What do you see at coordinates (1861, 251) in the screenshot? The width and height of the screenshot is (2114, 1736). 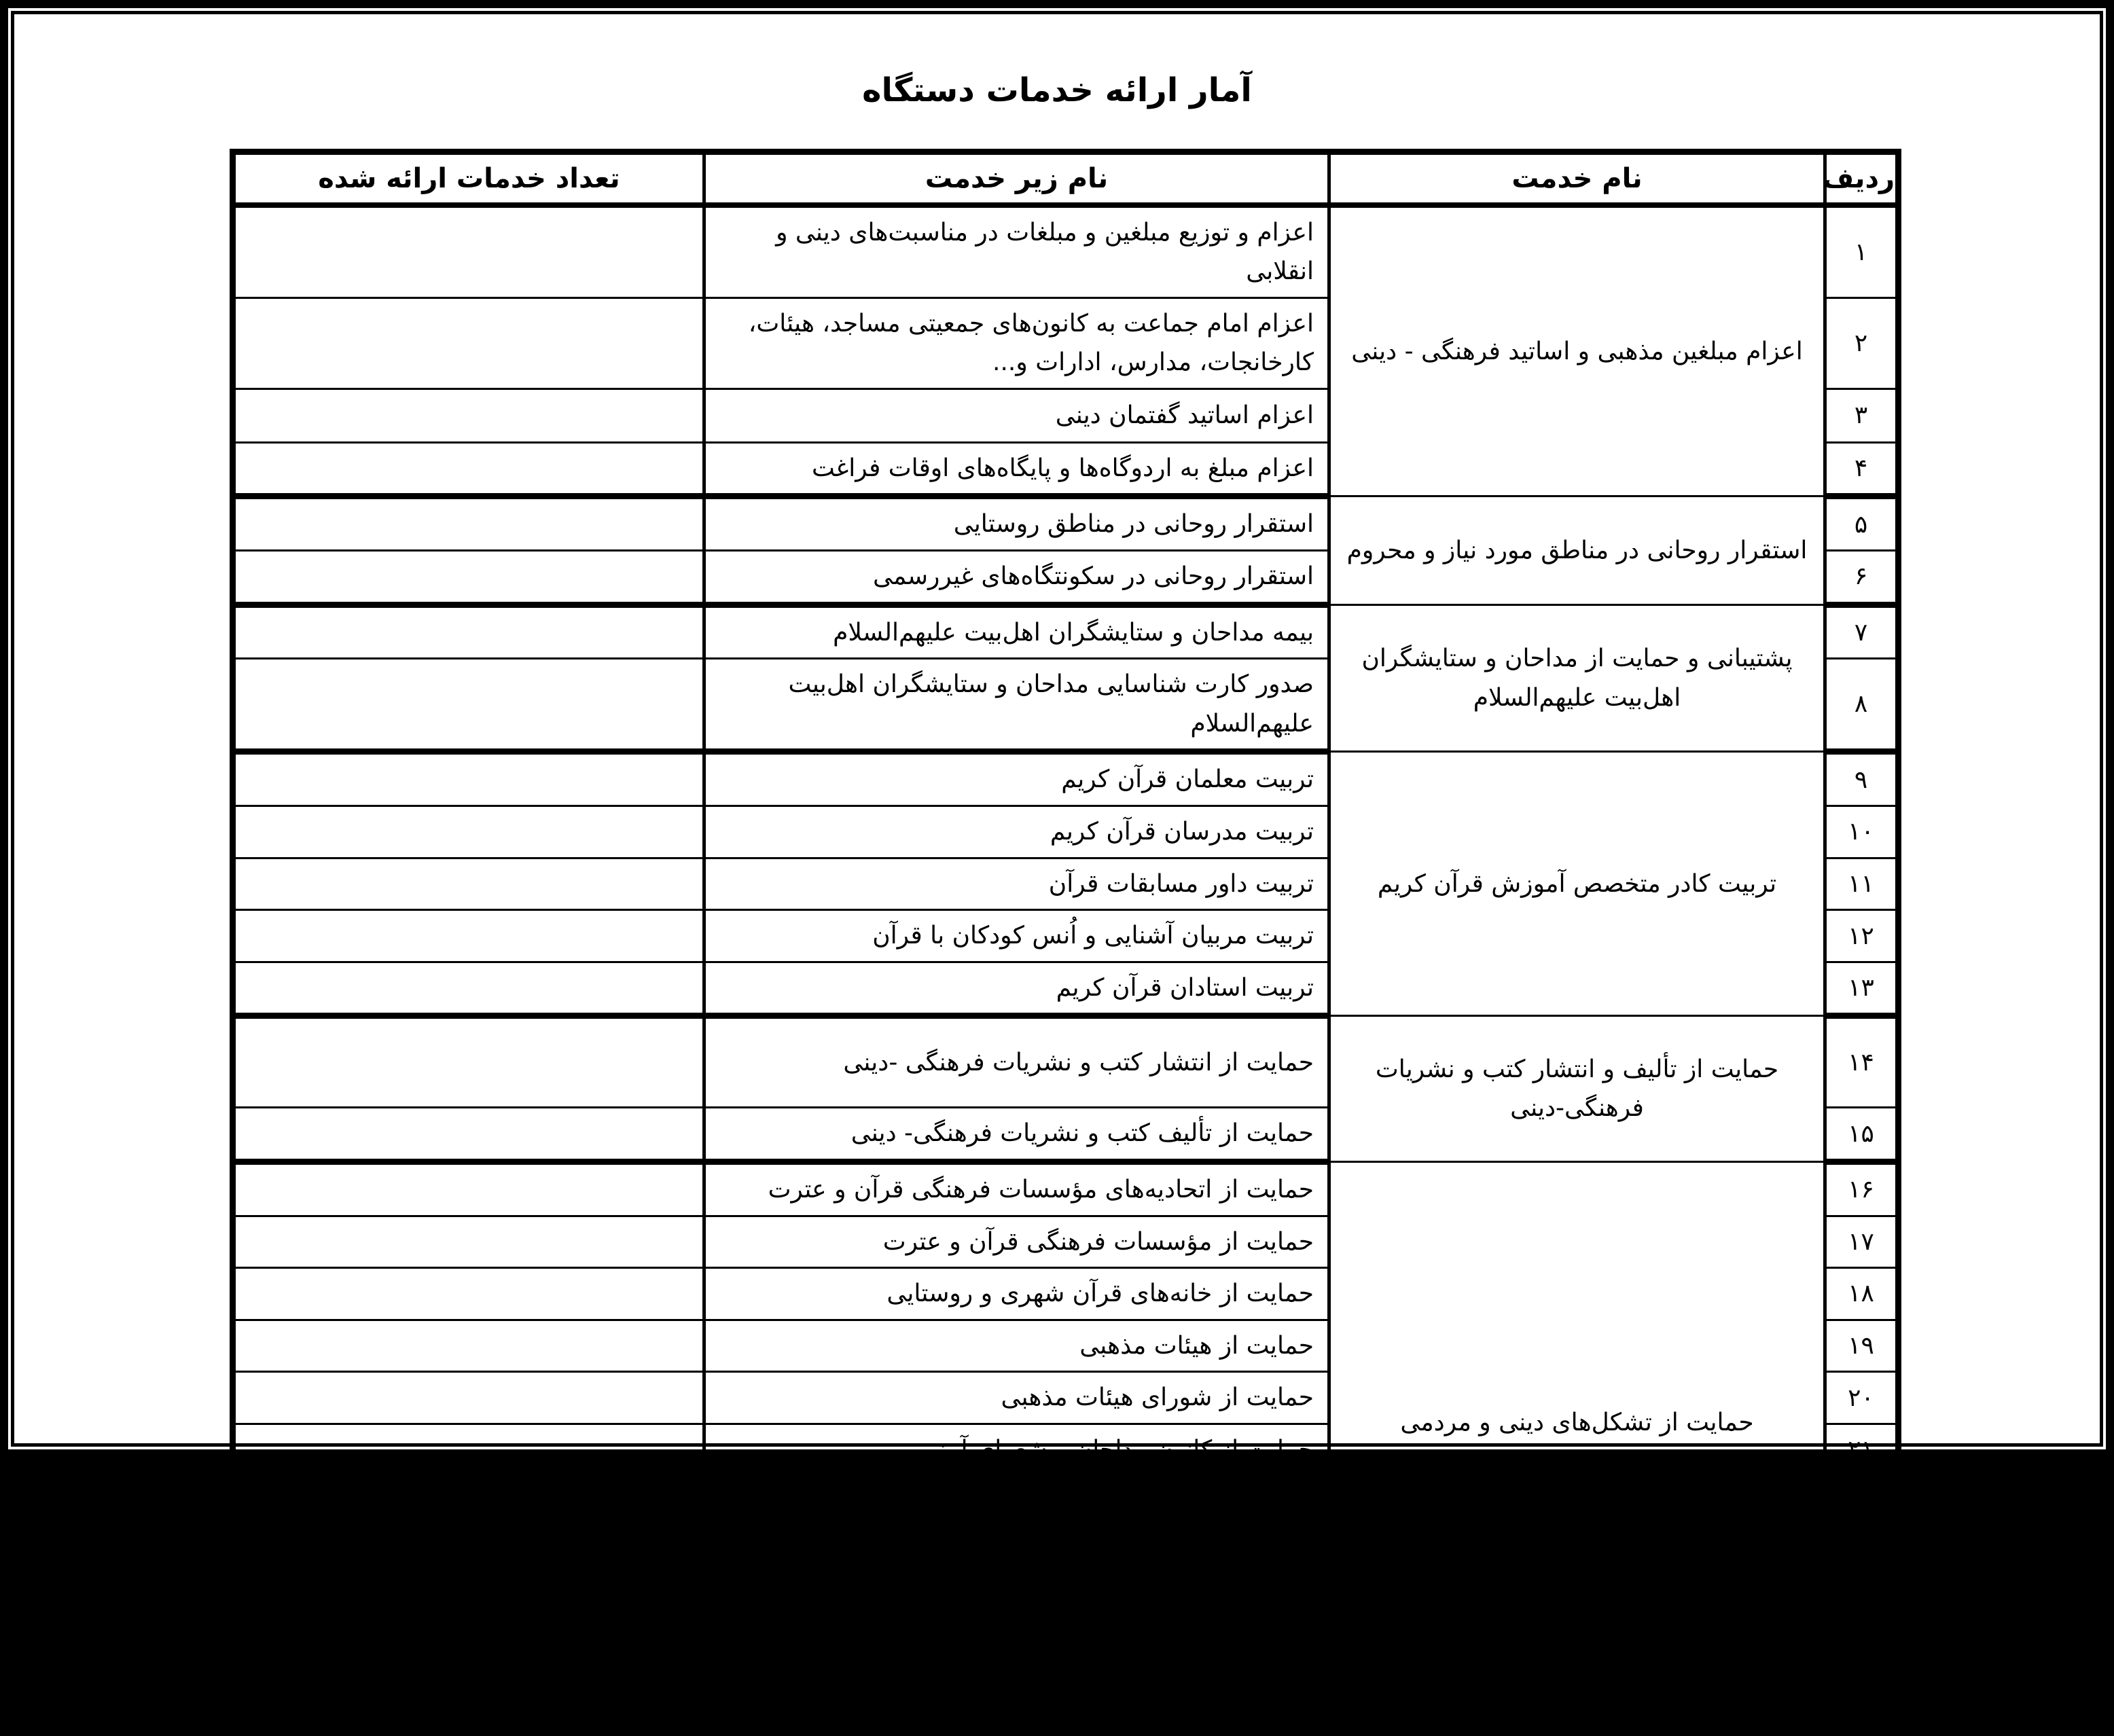 I see `row-number-cell: ۱` at bounding box center [1861, 251].